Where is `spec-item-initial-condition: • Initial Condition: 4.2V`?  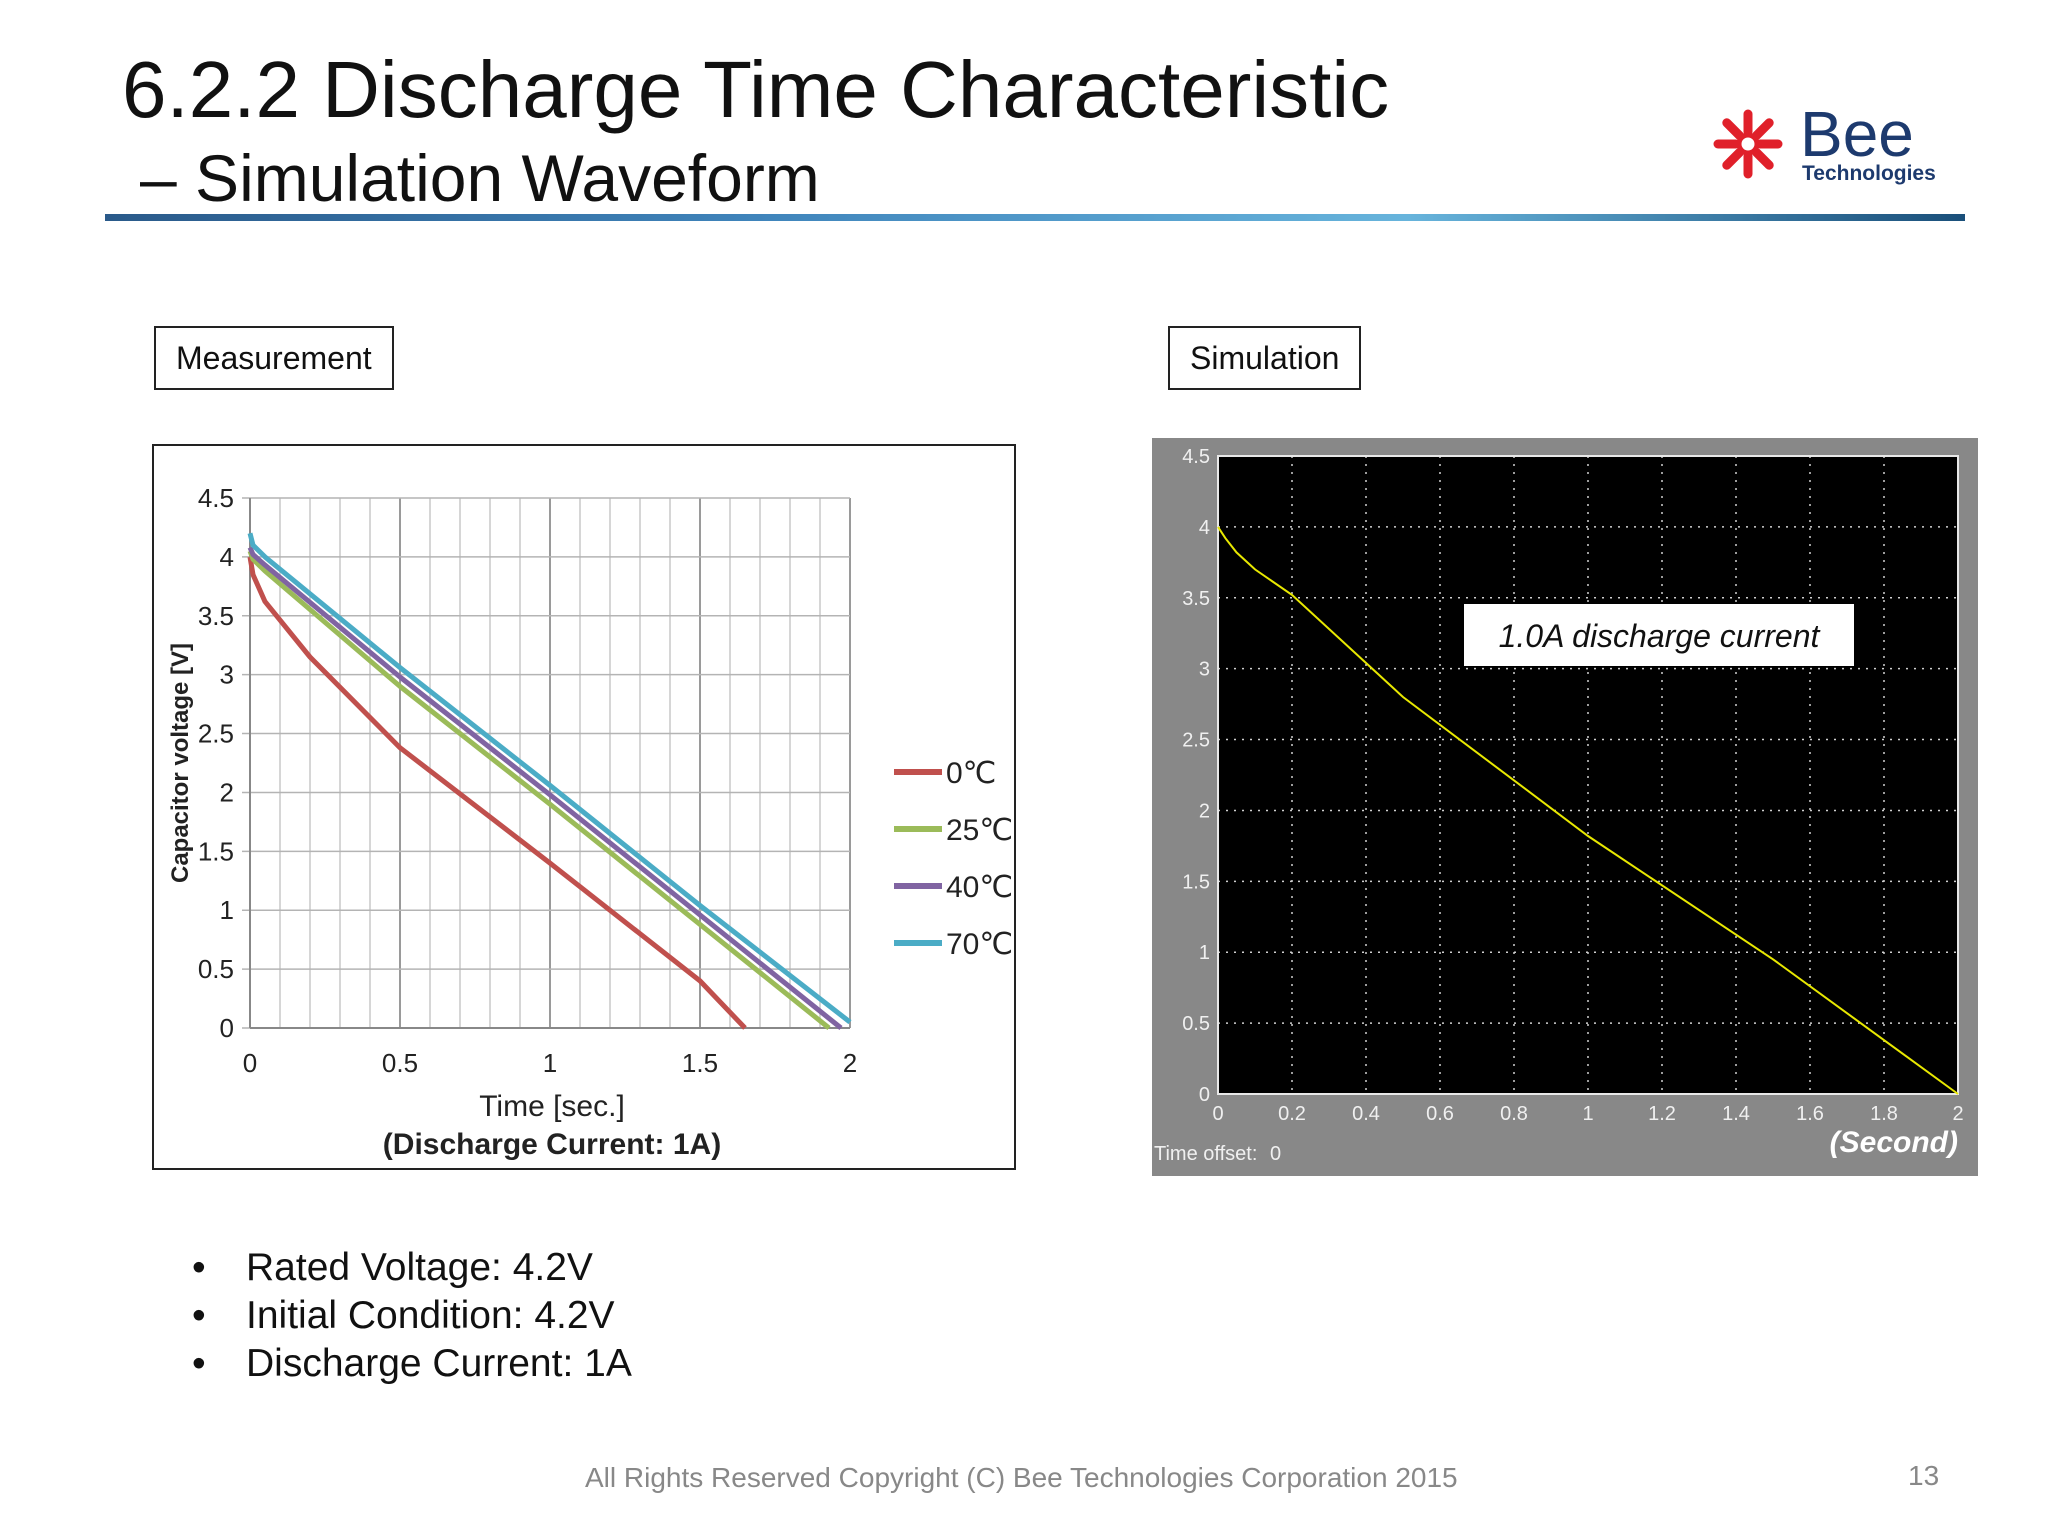
spec-item-initial-condition: • Initial Condition: 4.2V is located at coordinates (411, 1316).